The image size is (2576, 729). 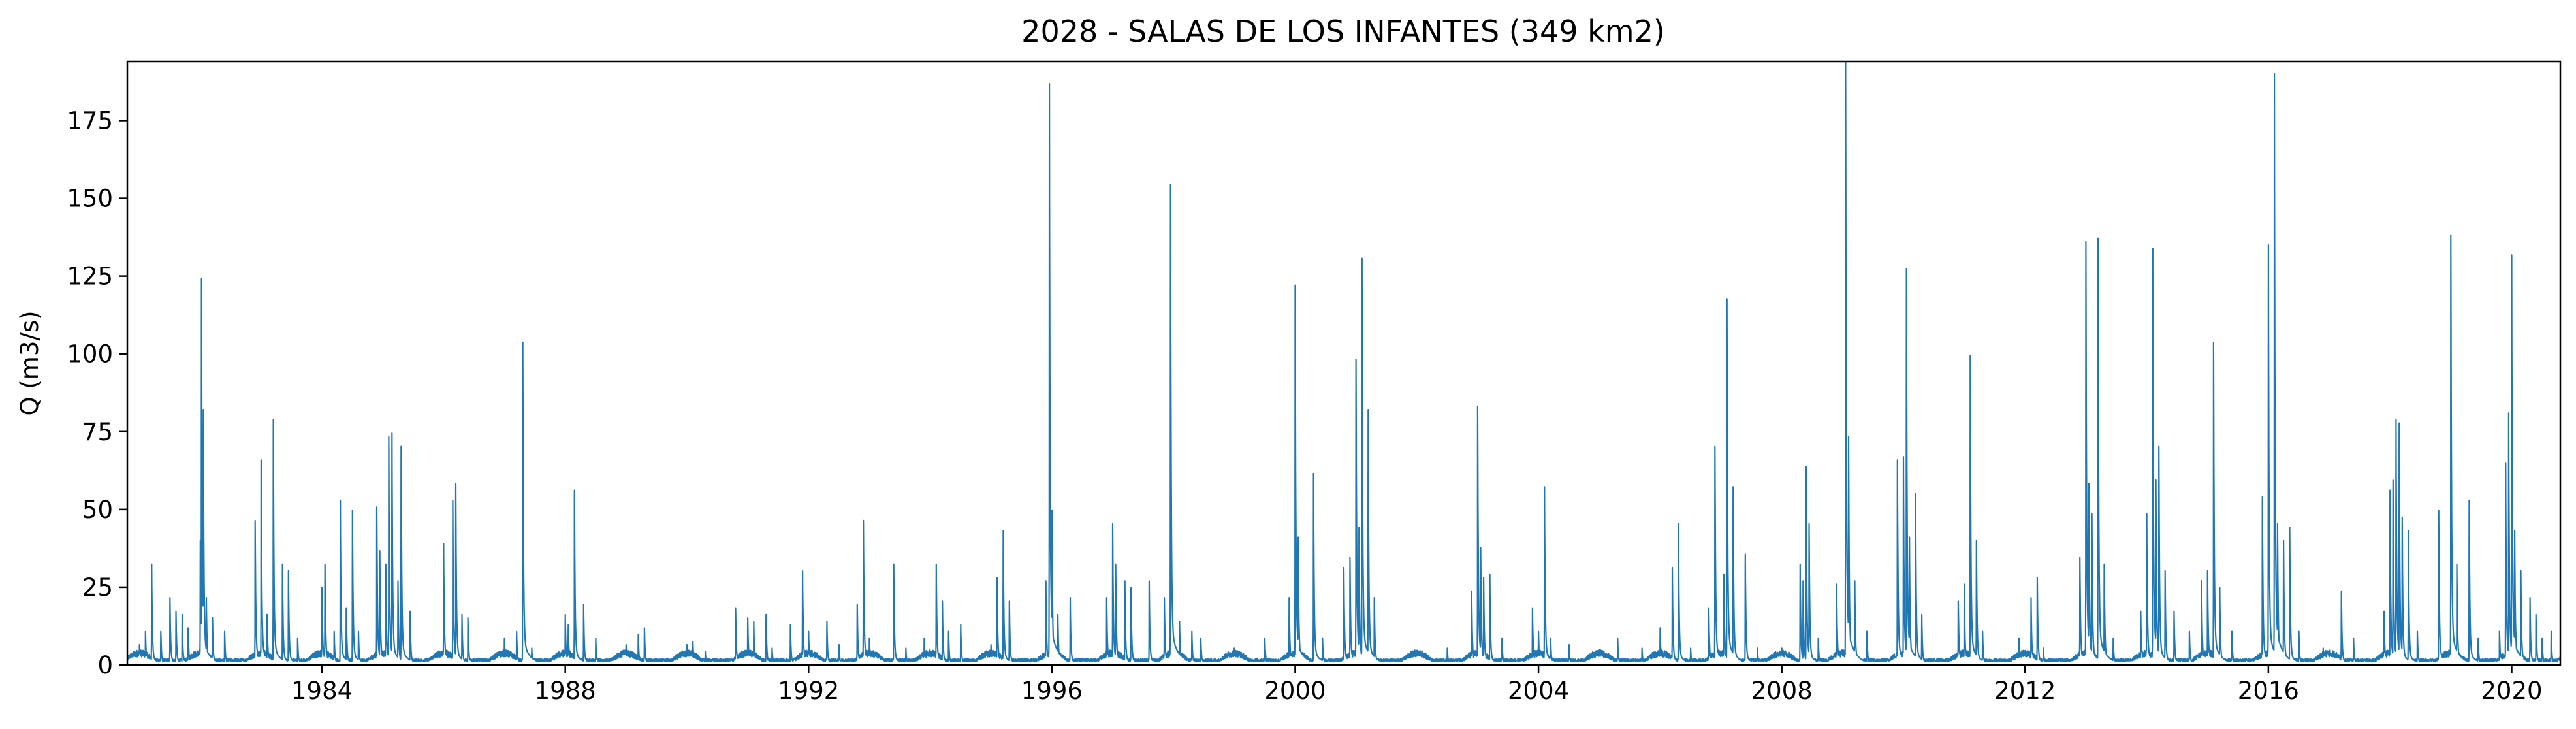 What do you see at coordinates (90, 354) in the screenshot?
I see `y-tick-label: 100` at bounding box center [90, 354].